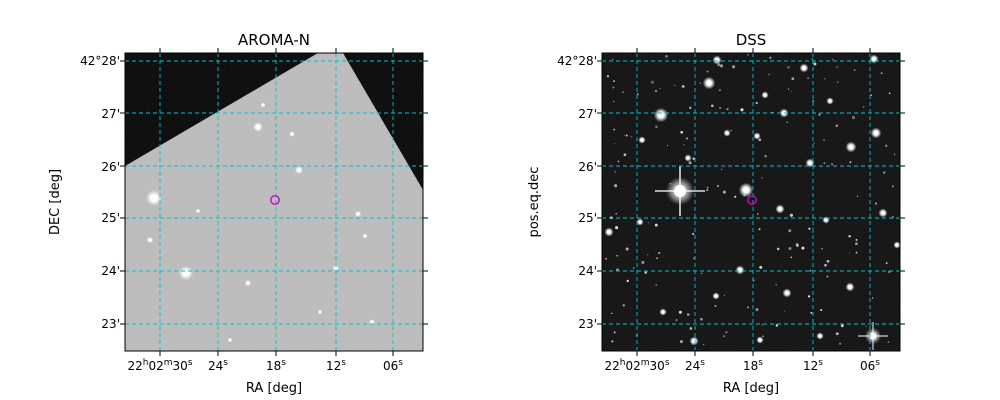  I want to click on bright-star, so click(680, 191).